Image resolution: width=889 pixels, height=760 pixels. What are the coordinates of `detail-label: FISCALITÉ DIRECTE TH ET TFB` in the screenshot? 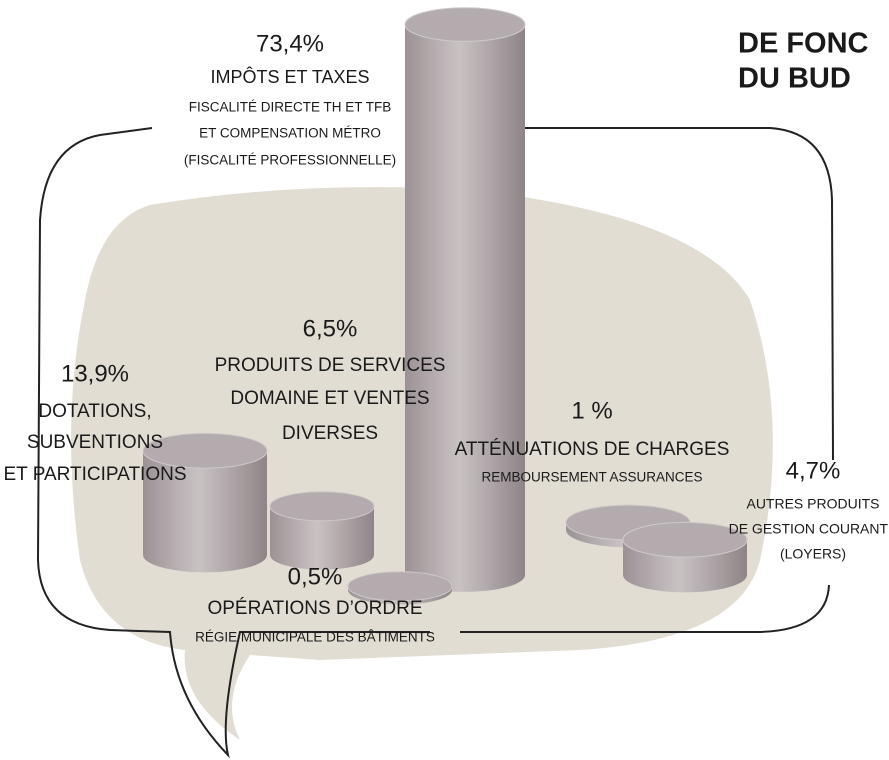 It's located at (290, 107).